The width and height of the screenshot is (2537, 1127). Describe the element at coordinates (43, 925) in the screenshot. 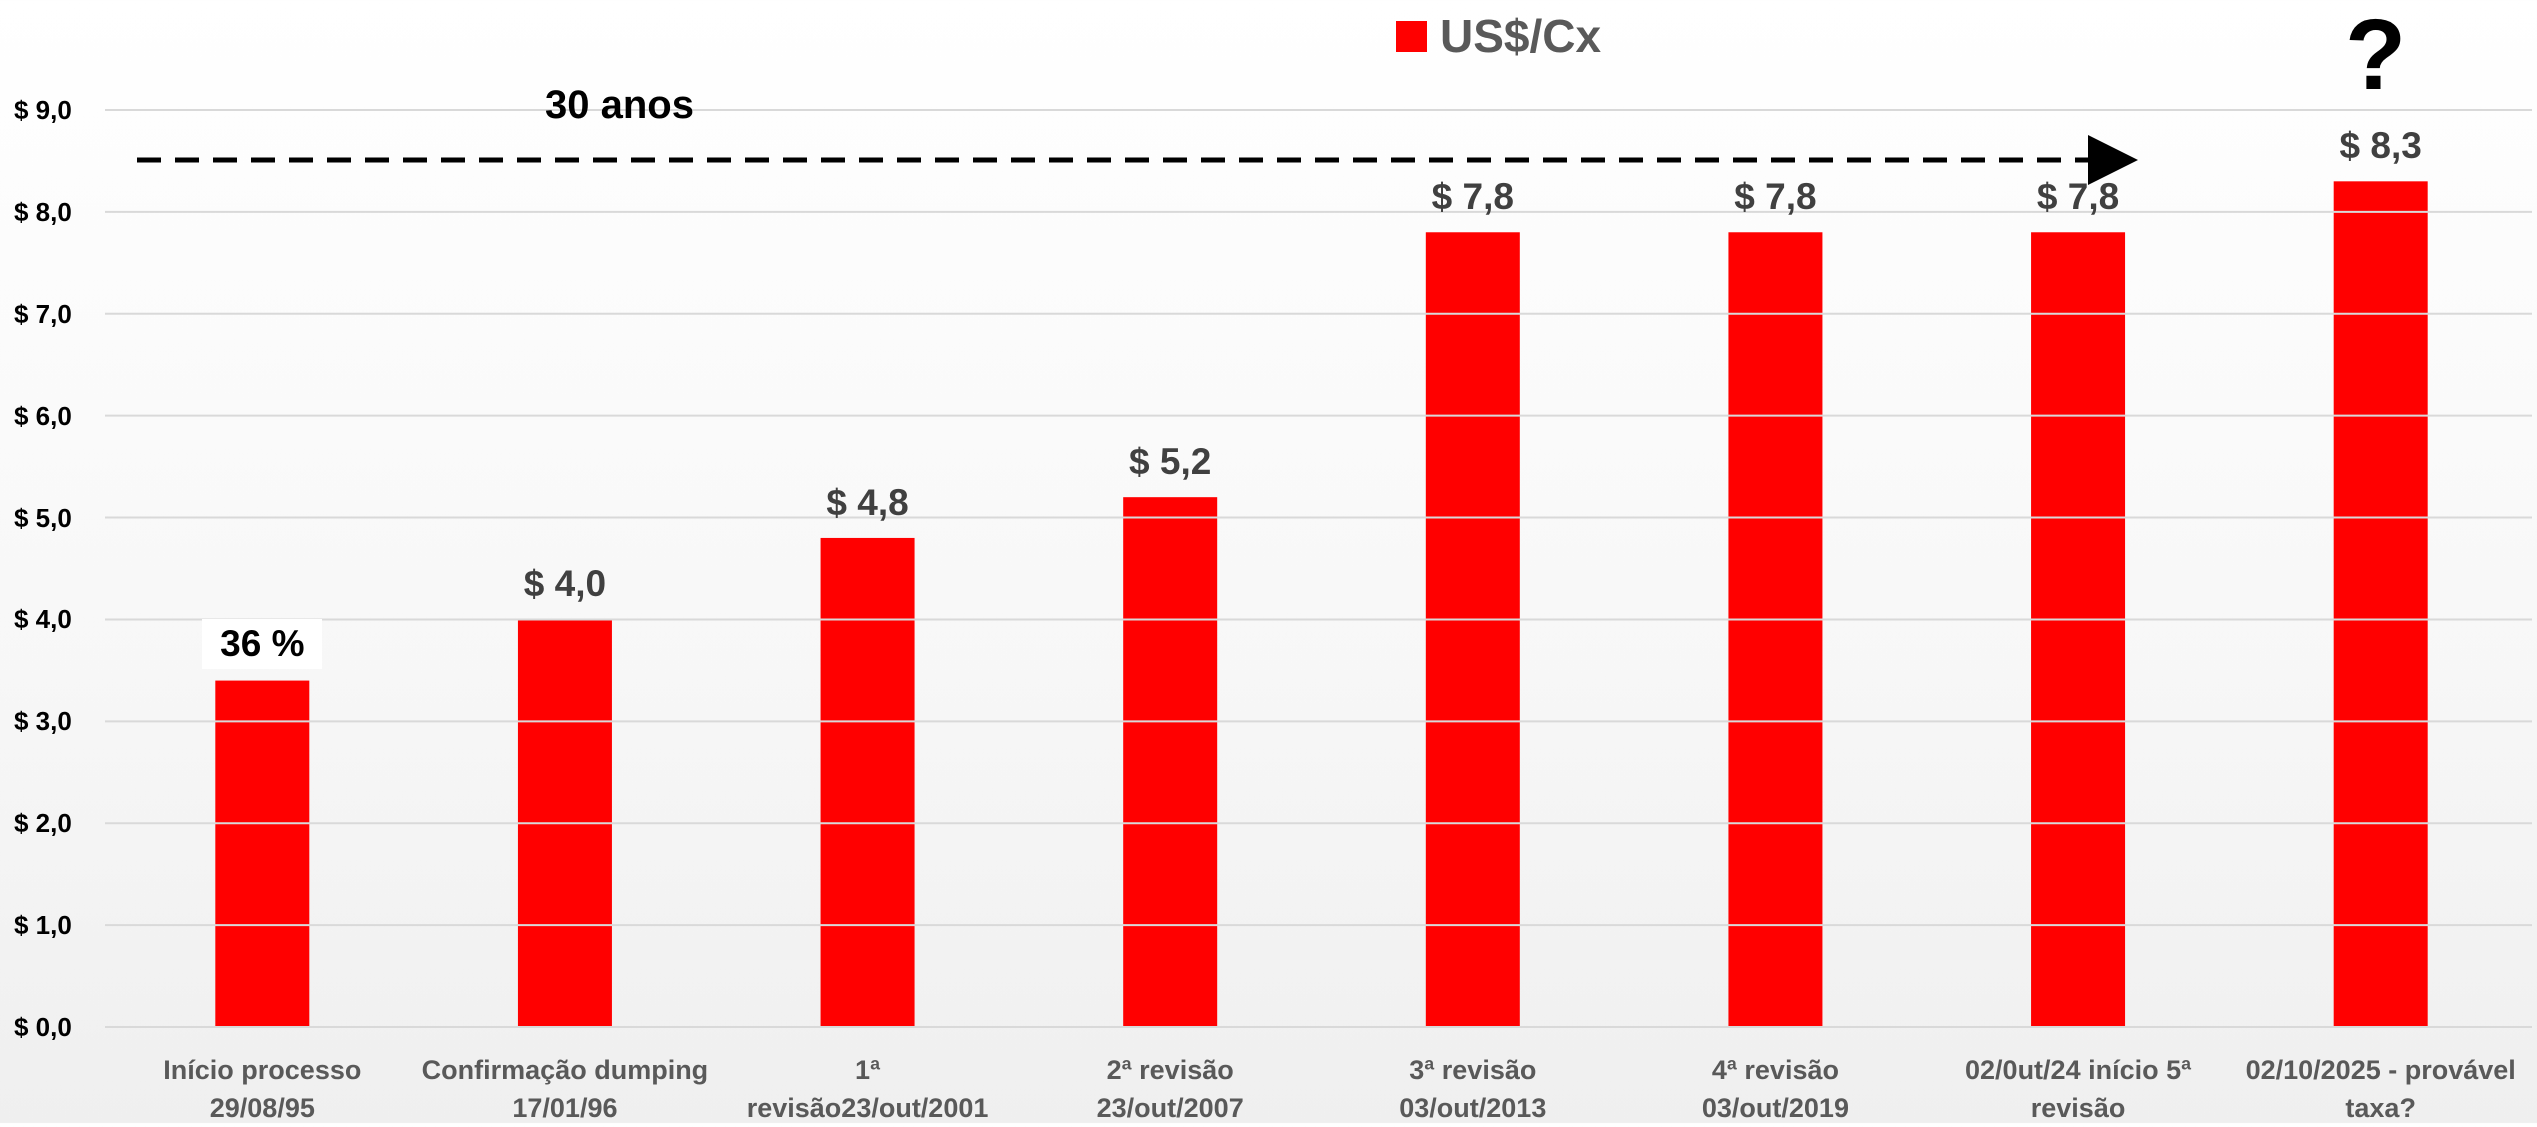

I see `y-tick-label: $ 1,0` at that location.